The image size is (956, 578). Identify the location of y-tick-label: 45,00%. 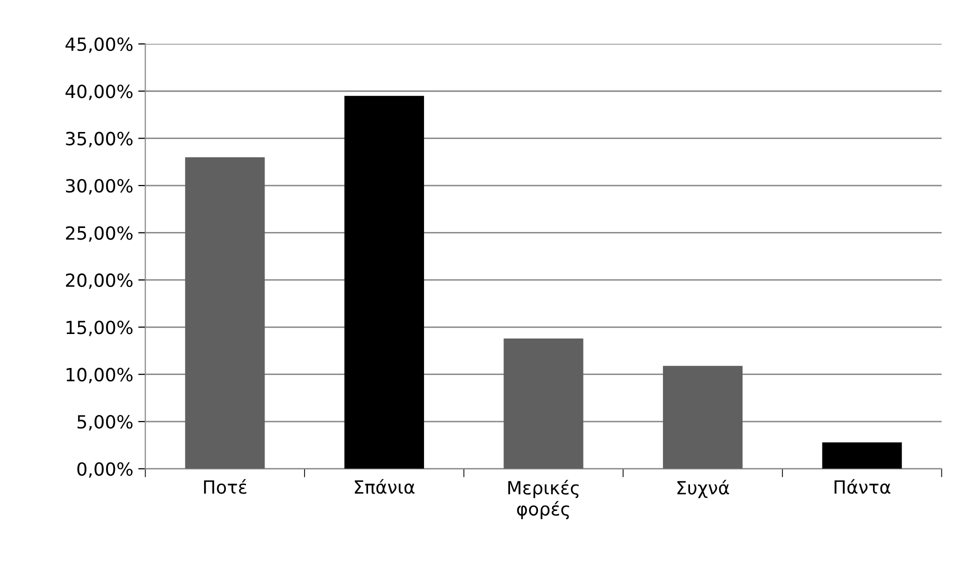
(99, 45).